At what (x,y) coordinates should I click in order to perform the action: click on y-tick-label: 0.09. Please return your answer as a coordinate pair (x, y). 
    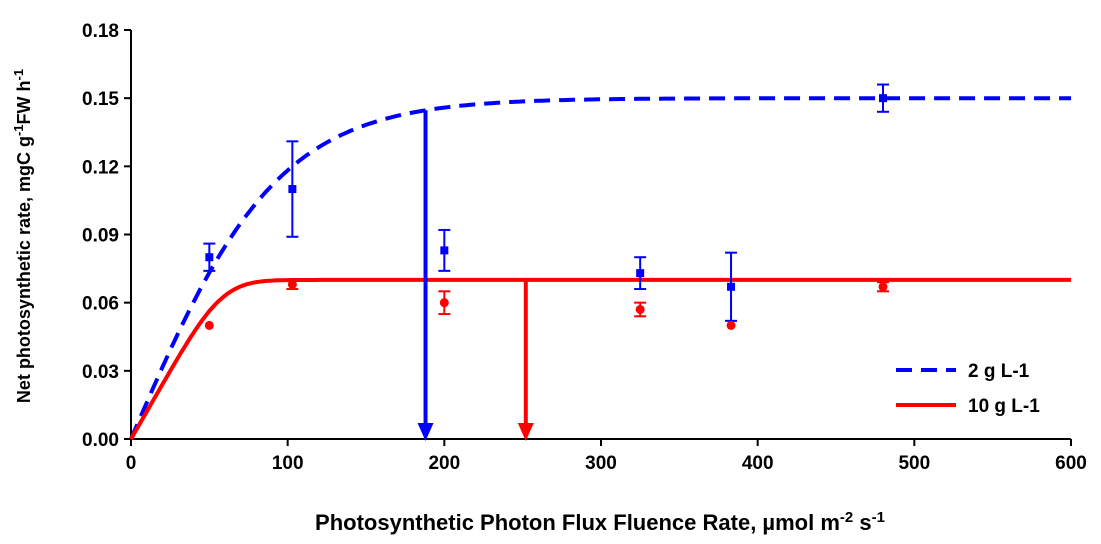
    Looking at the image, I should click on (100, 236).